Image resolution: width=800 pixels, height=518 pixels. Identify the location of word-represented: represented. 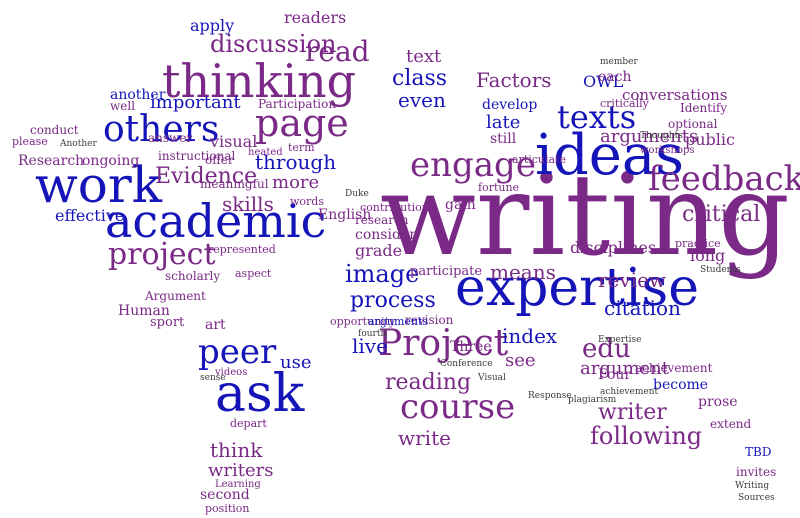
(242, 249).